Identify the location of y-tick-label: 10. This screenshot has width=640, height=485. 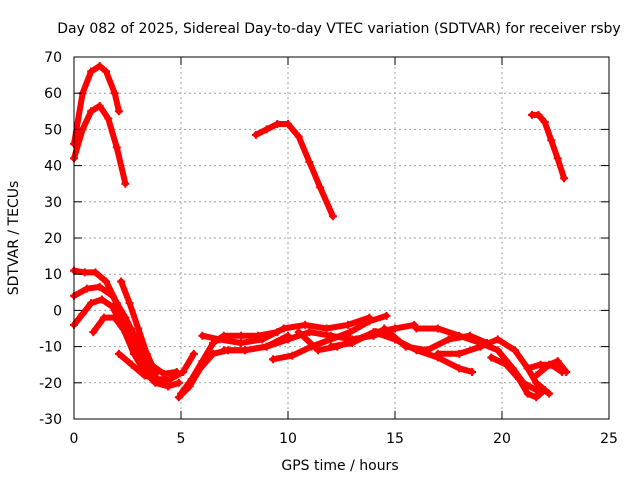
(53, 275).